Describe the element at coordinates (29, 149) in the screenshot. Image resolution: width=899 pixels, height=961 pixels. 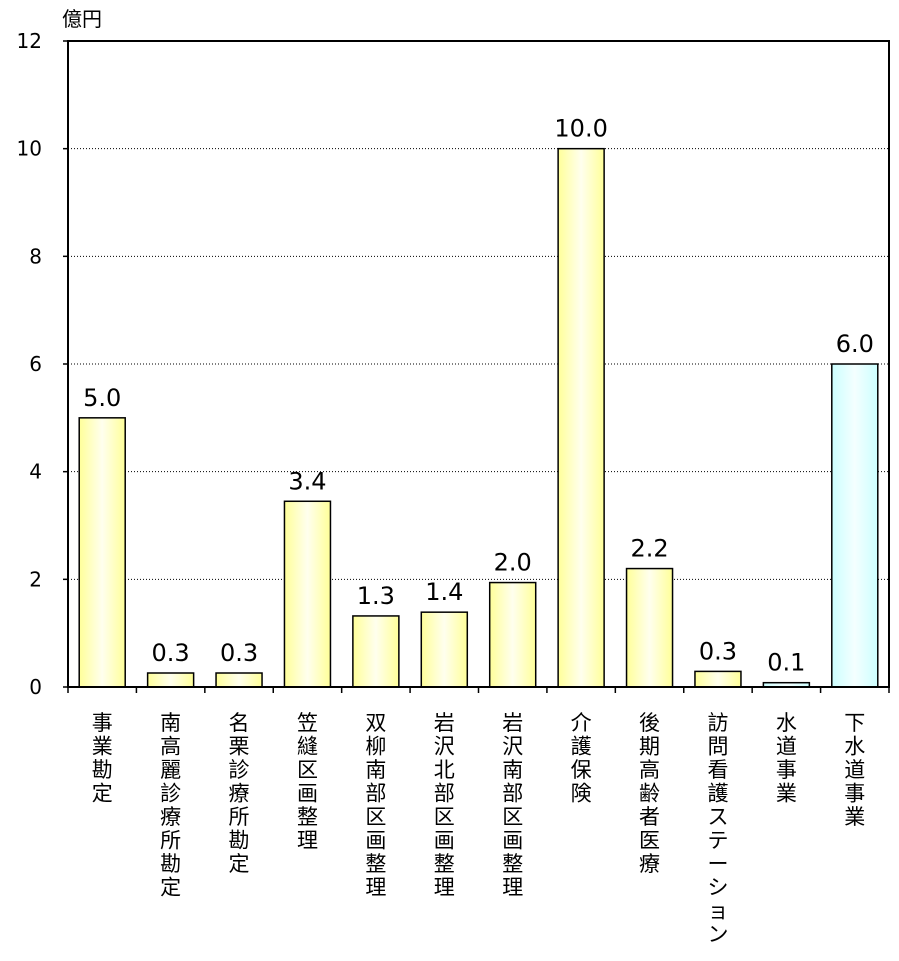
I see `y-tick-label: 10` at that location.